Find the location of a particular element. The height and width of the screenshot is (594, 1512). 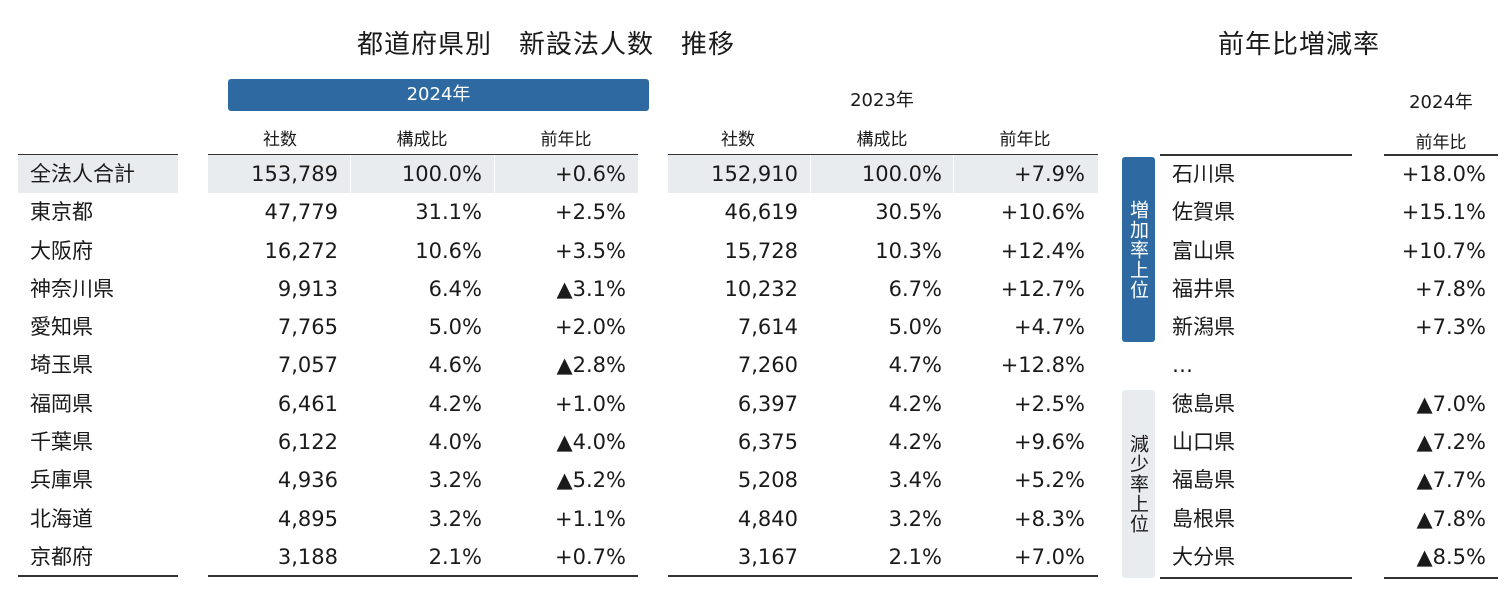

right-year-header: 2024年 is located at coordinates (1441, 102).